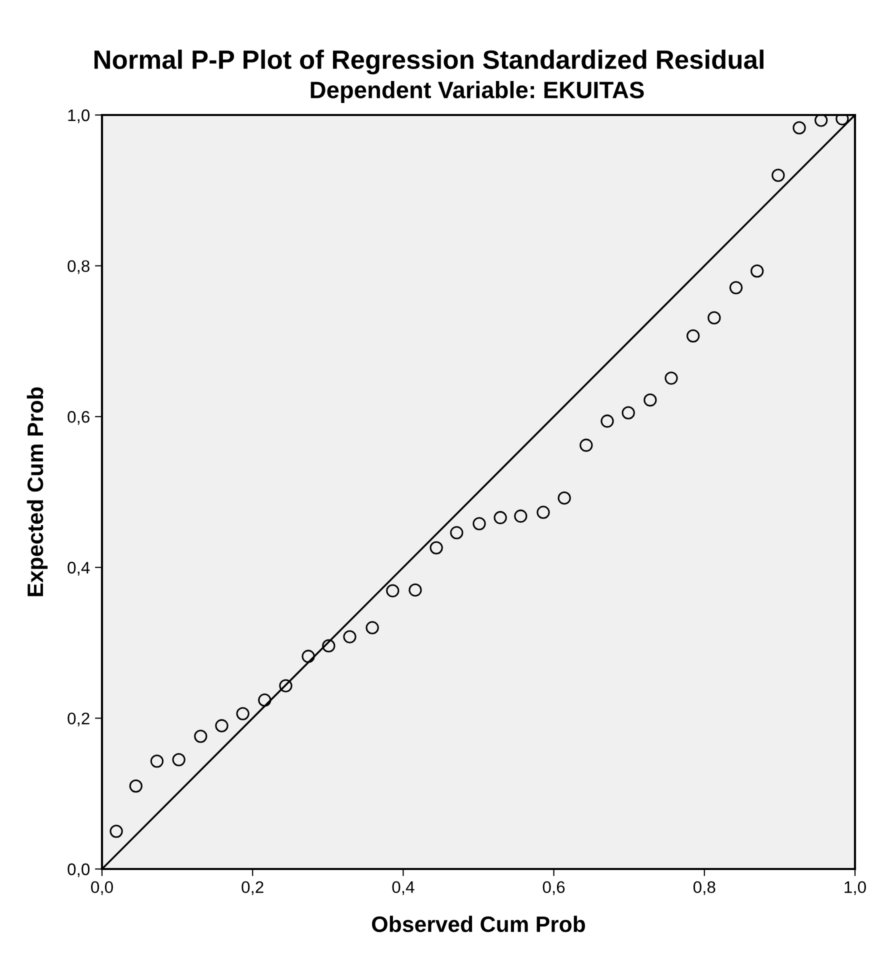 This screenshot has width=874, height=957. I want to click on x-tick-label: 1,0, so click(855, 888).